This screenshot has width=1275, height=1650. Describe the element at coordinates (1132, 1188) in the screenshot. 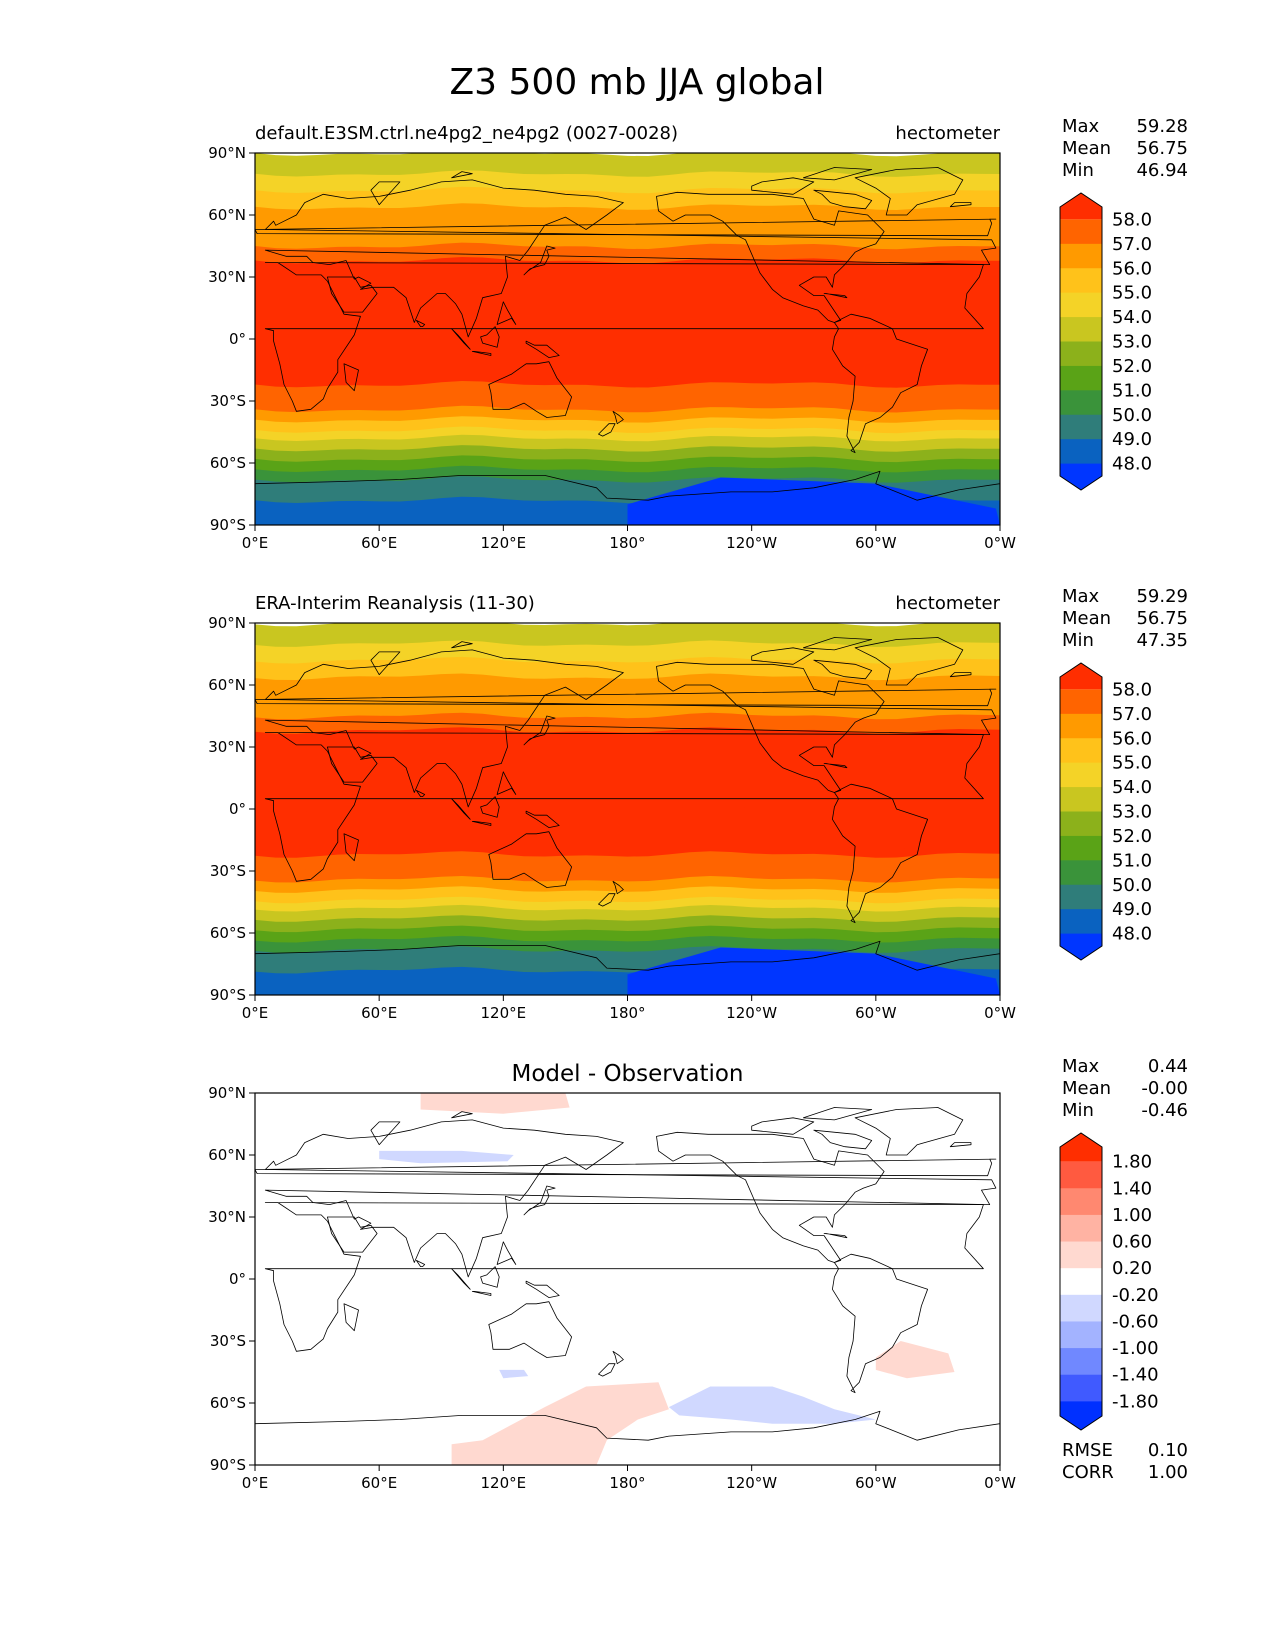

I see `colorbar-label: 1.40` at that location.